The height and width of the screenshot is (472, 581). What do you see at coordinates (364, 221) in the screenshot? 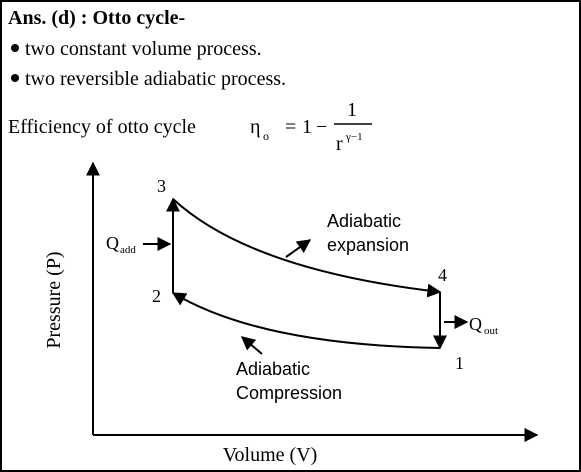
I see `expansion-label: Adiabatic` at bounding box center [364, 221].